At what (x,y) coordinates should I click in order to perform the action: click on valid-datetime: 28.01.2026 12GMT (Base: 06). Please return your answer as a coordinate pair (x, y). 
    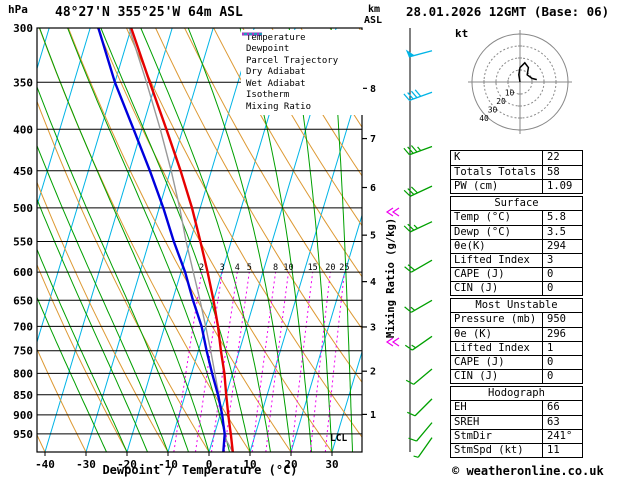
    Looking at the image, I should click on (507, 11).